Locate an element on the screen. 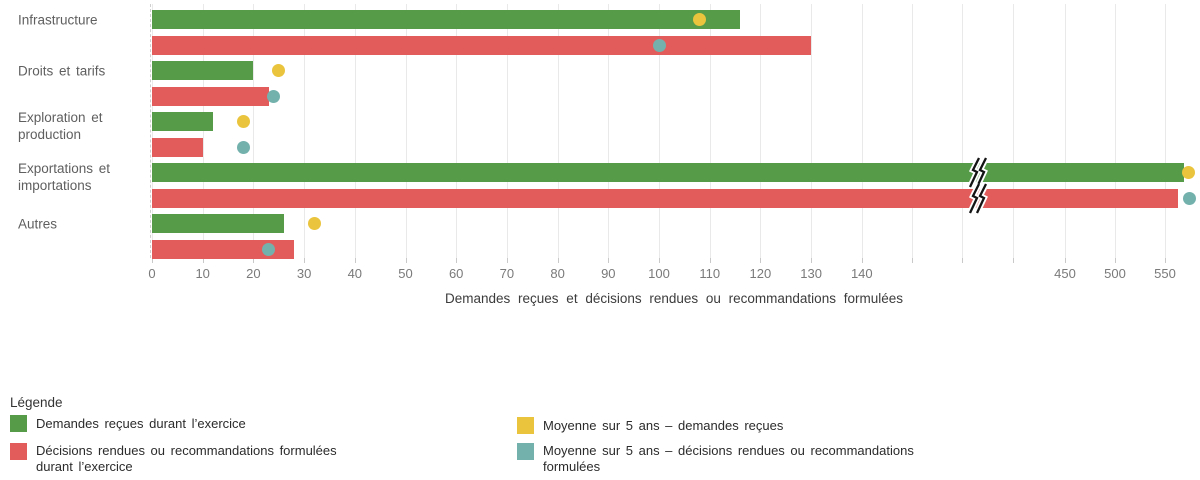  x-axis-tick-label: 110 is located at coordinates (710, 273).